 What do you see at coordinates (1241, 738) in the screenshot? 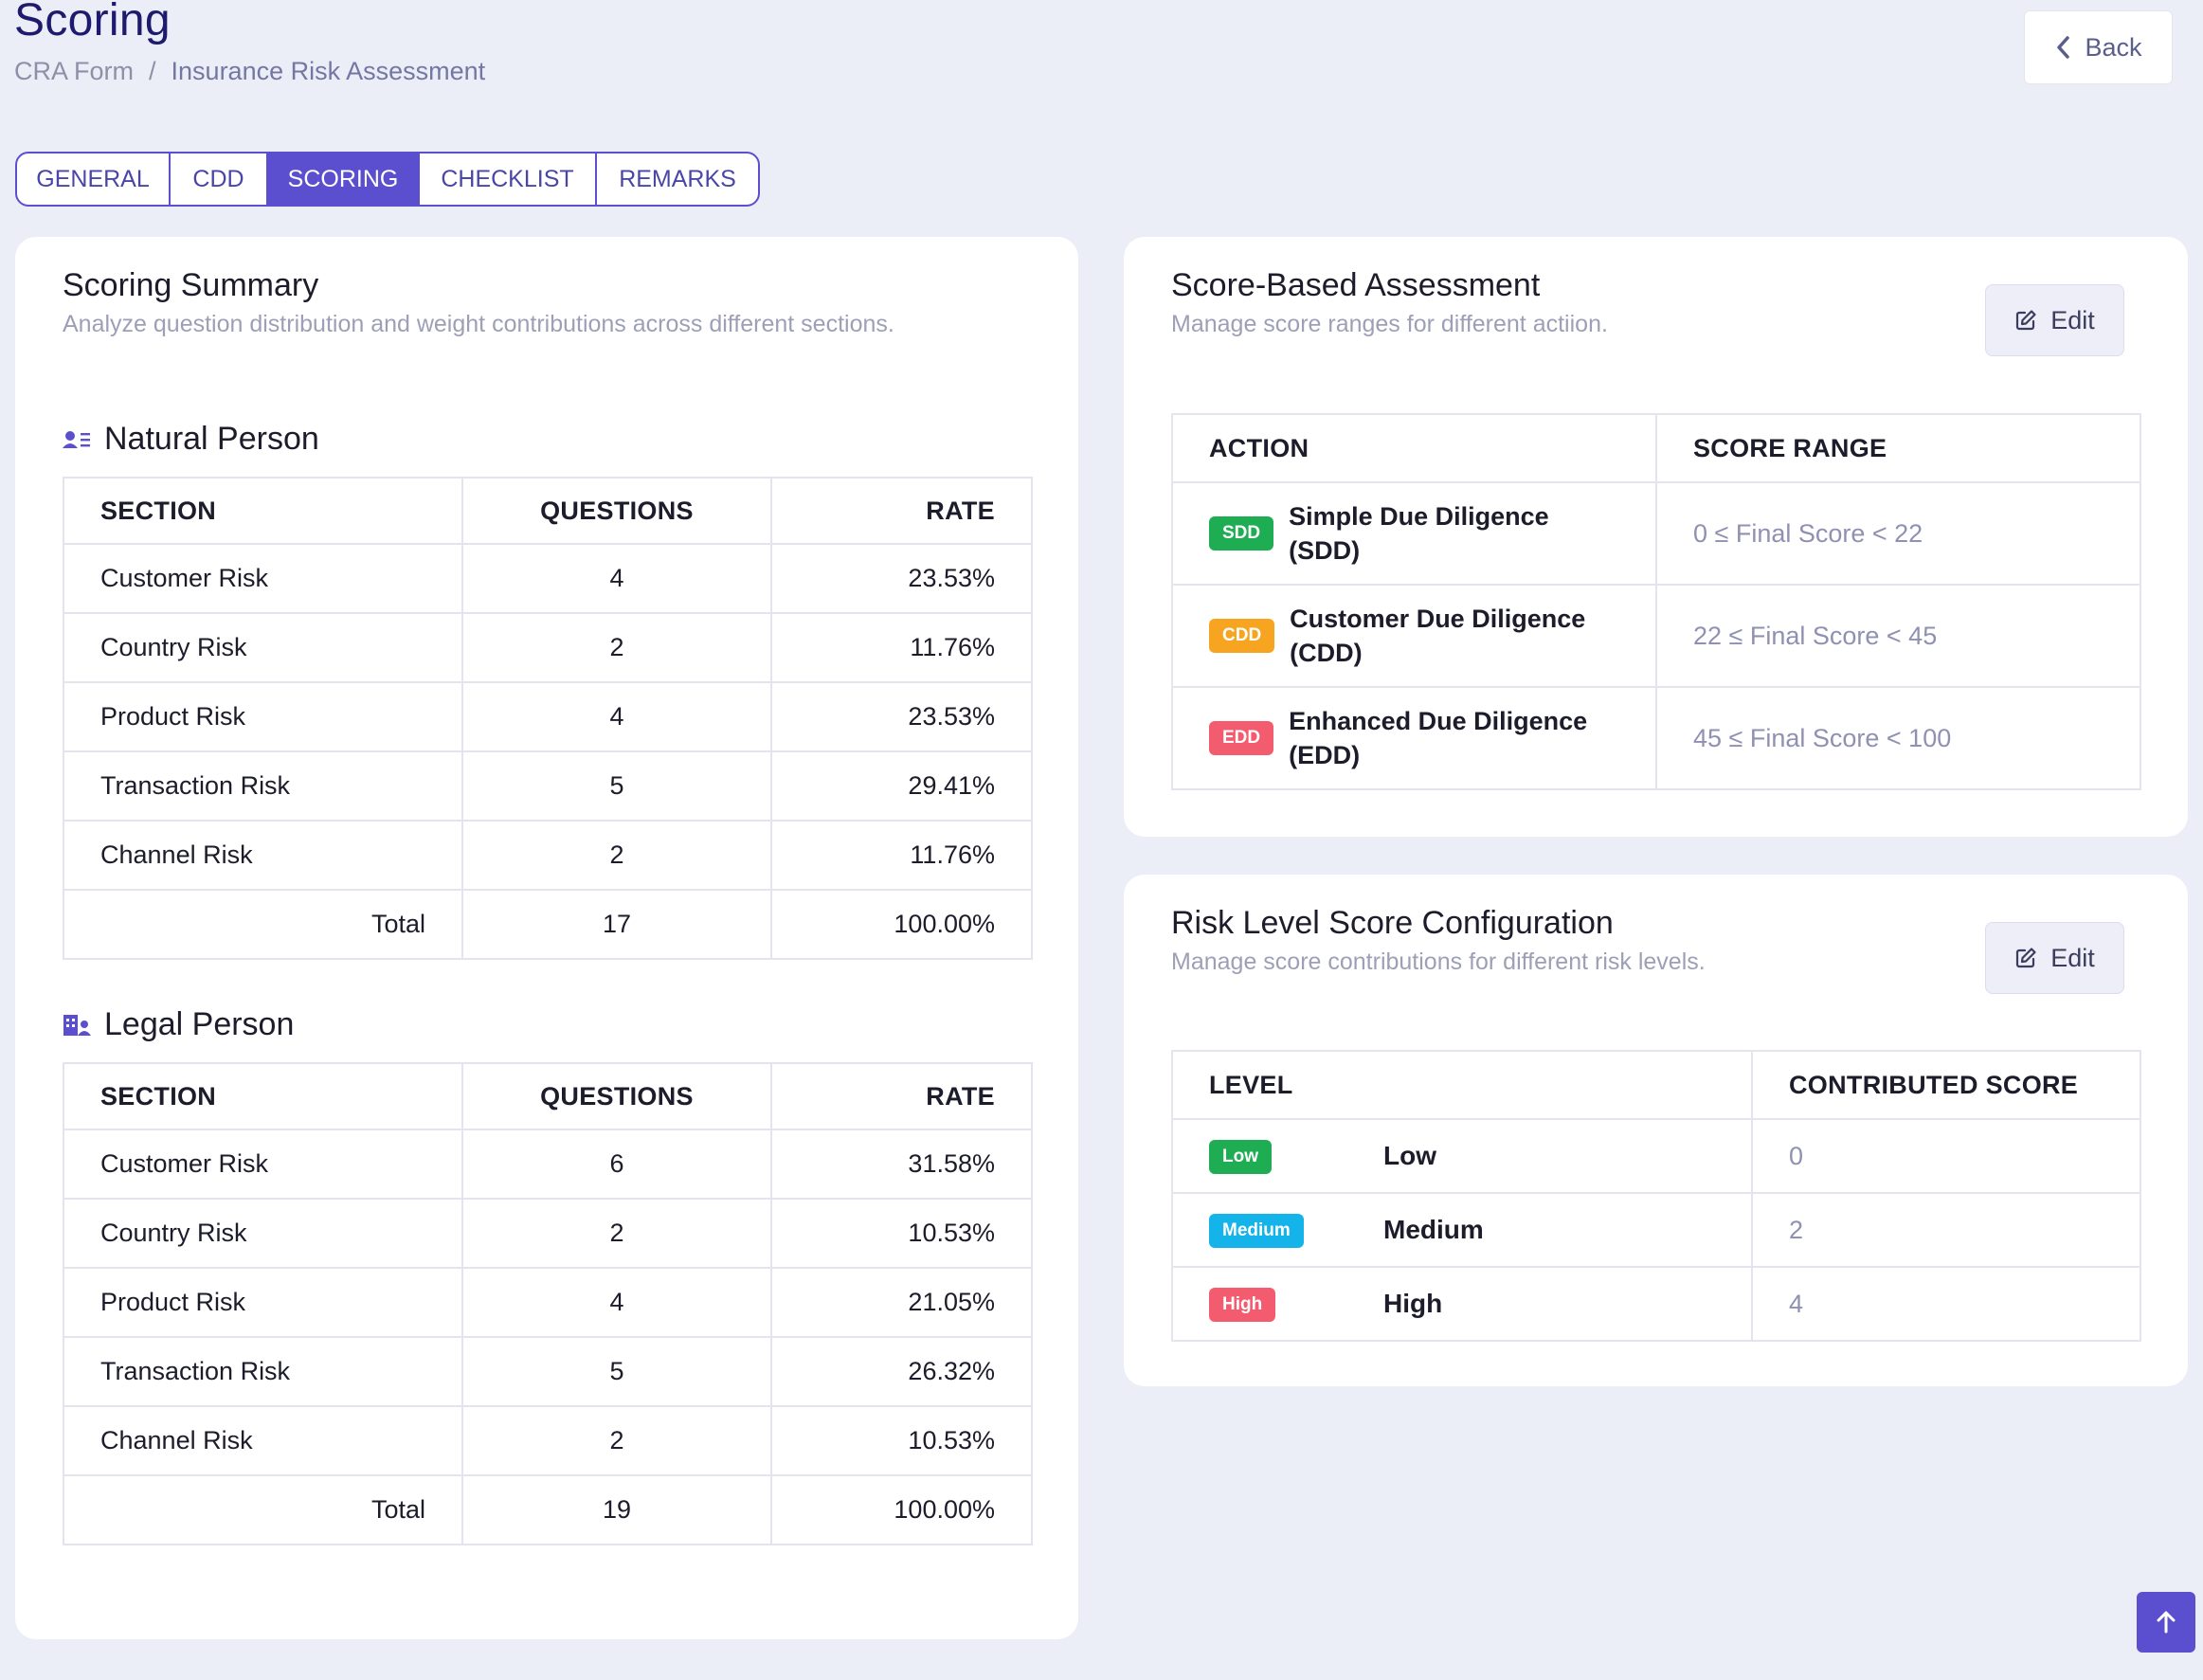
I see `edd-badge: EDD` at bounding box center [1241, 738].